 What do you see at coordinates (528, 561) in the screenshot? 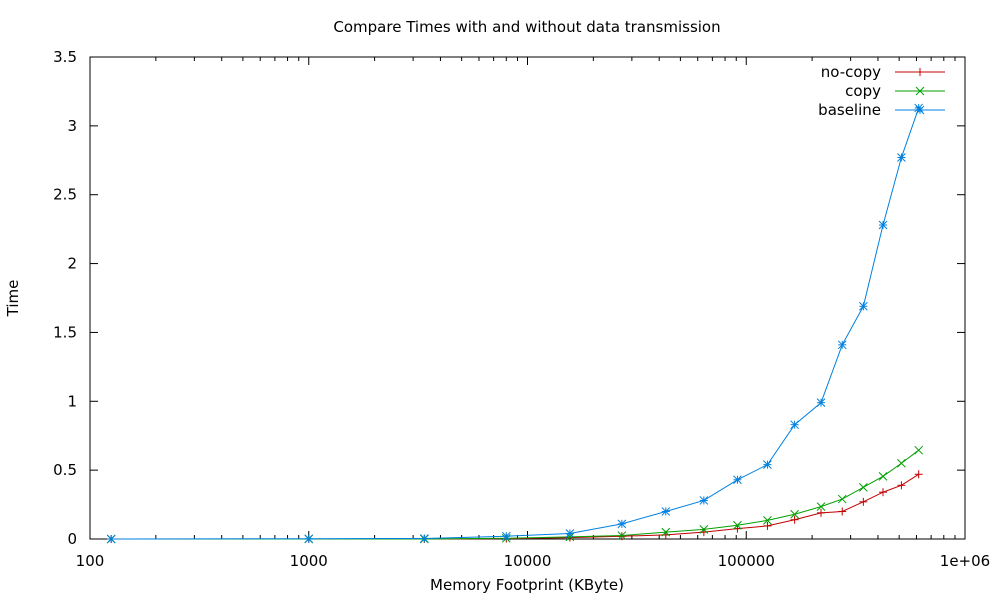
I see `x-tick-label: 10000` at bounding box center [528, 561].